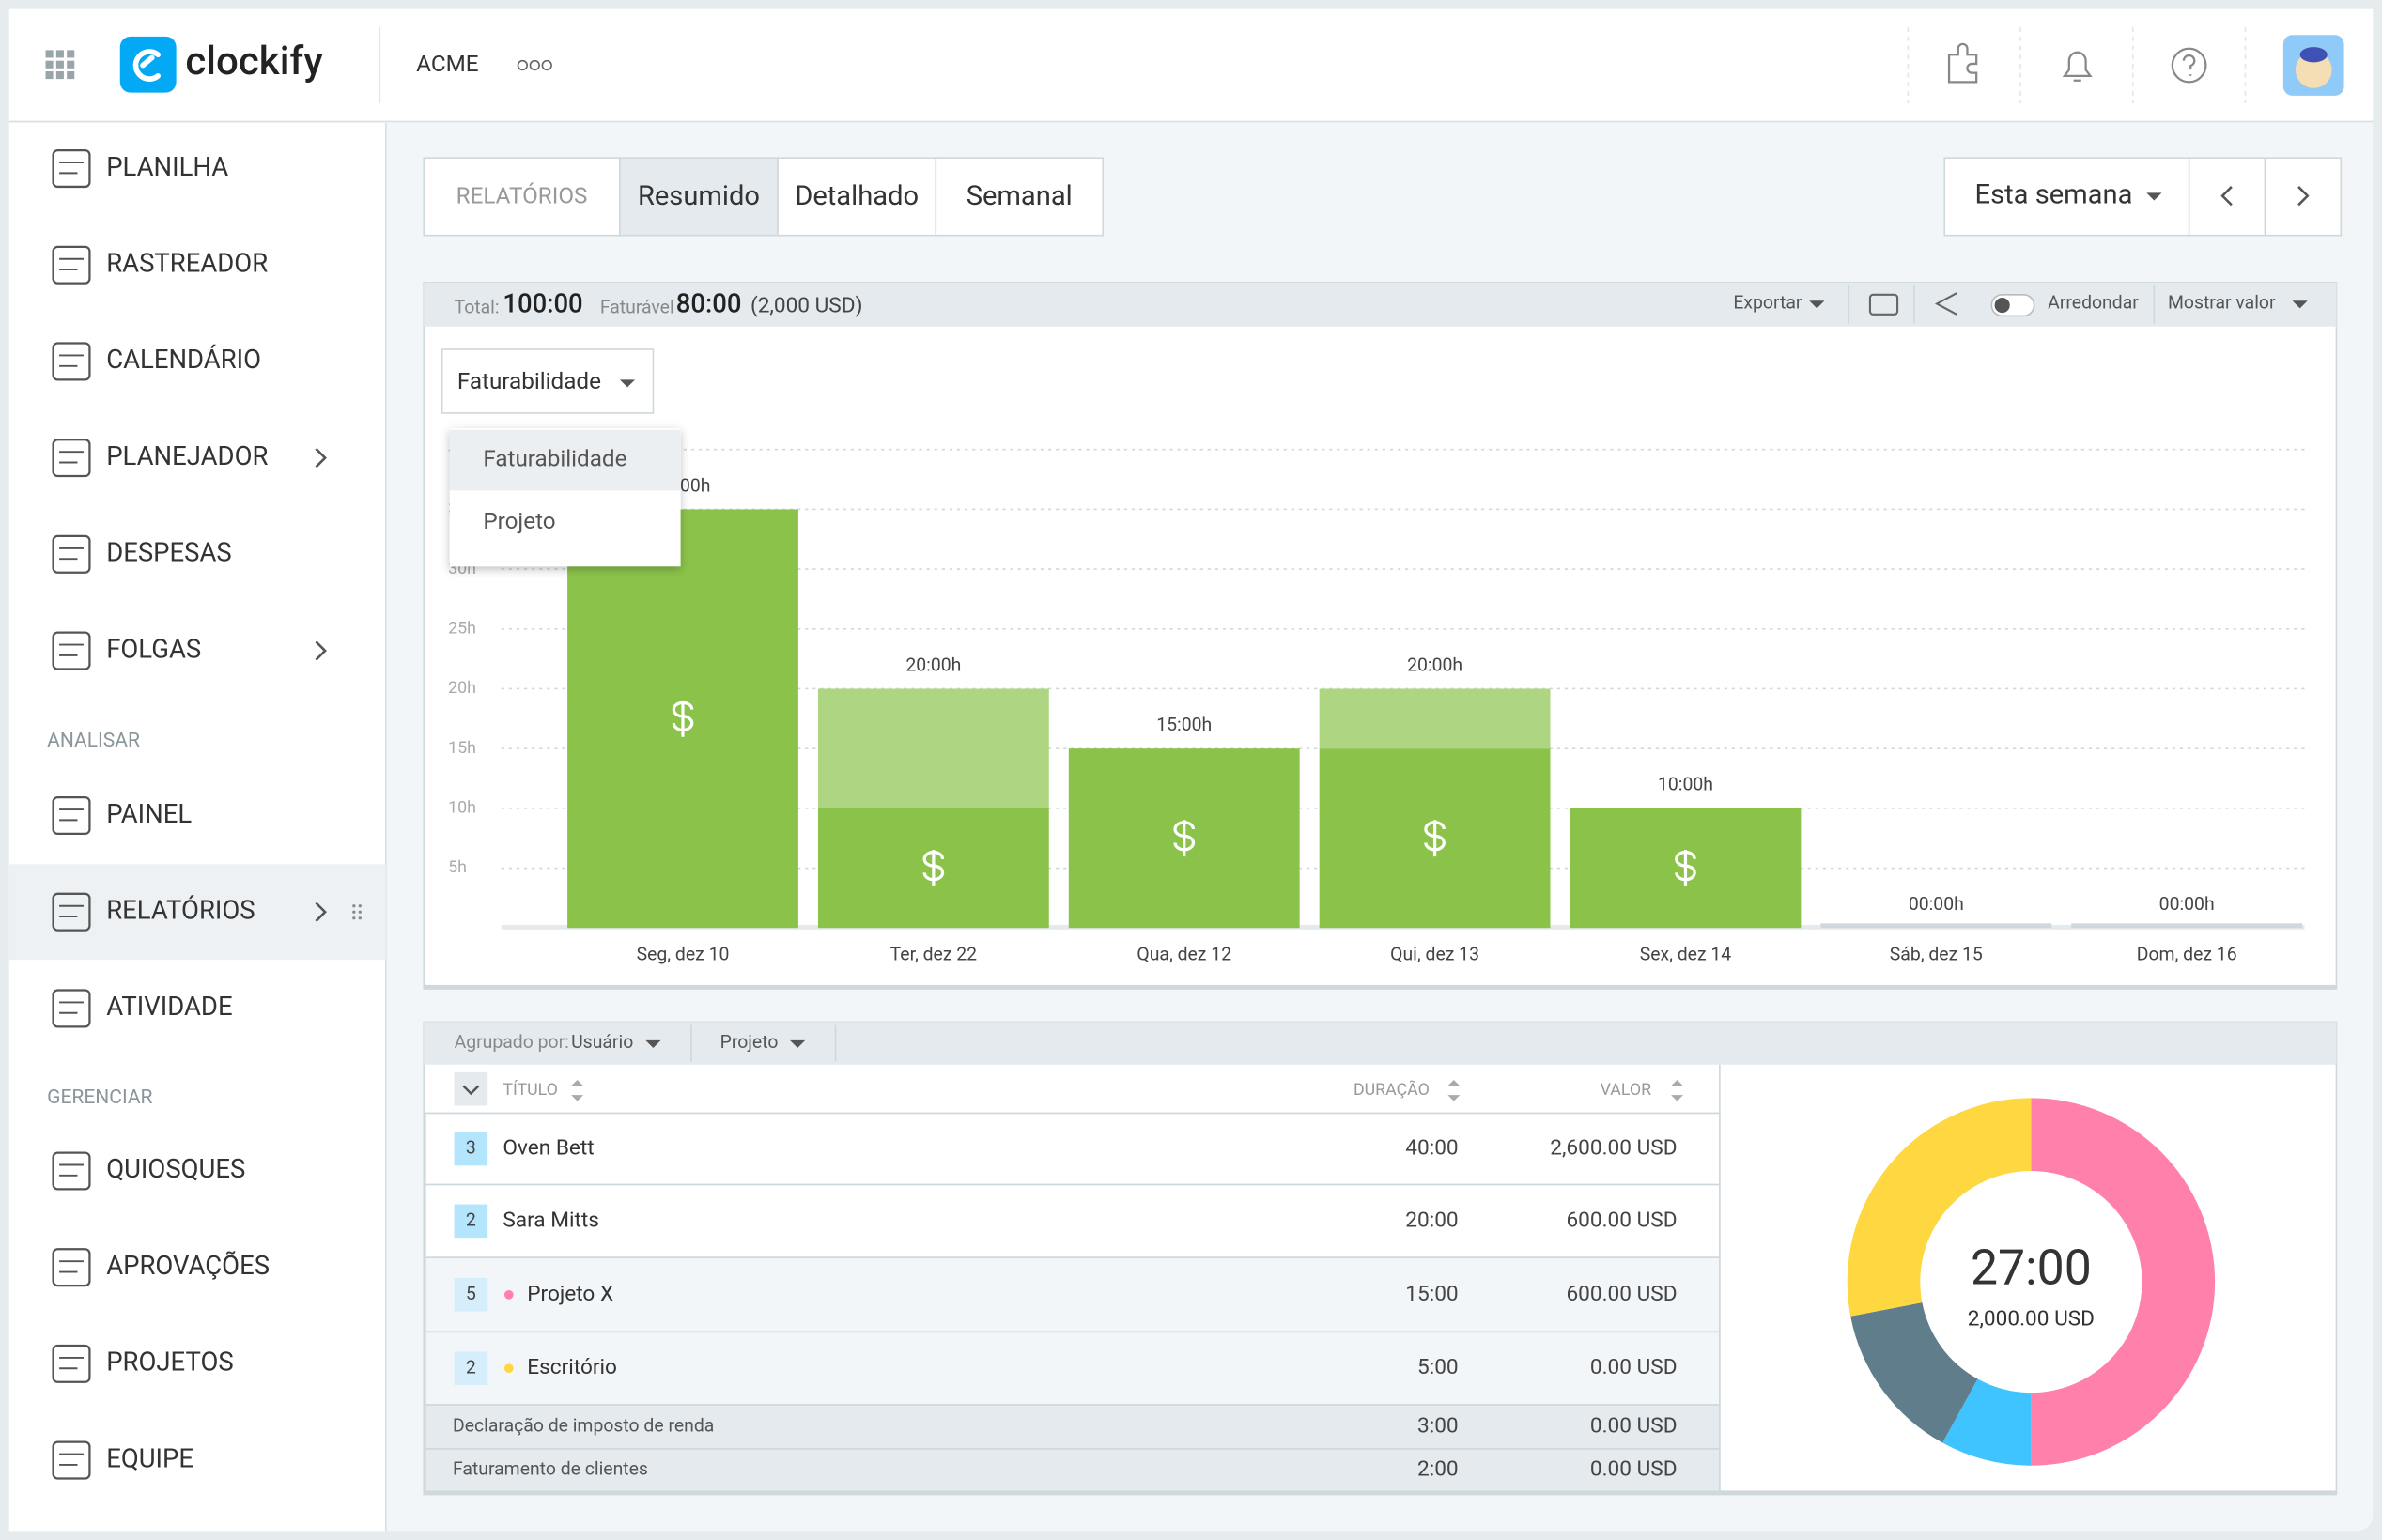 The height and width of the screenshot is (1540, 2382). Describe the element at coordinates (1184, 953) in the screenshot. I see `x-tick-label: Qua, dez 12` at that location.